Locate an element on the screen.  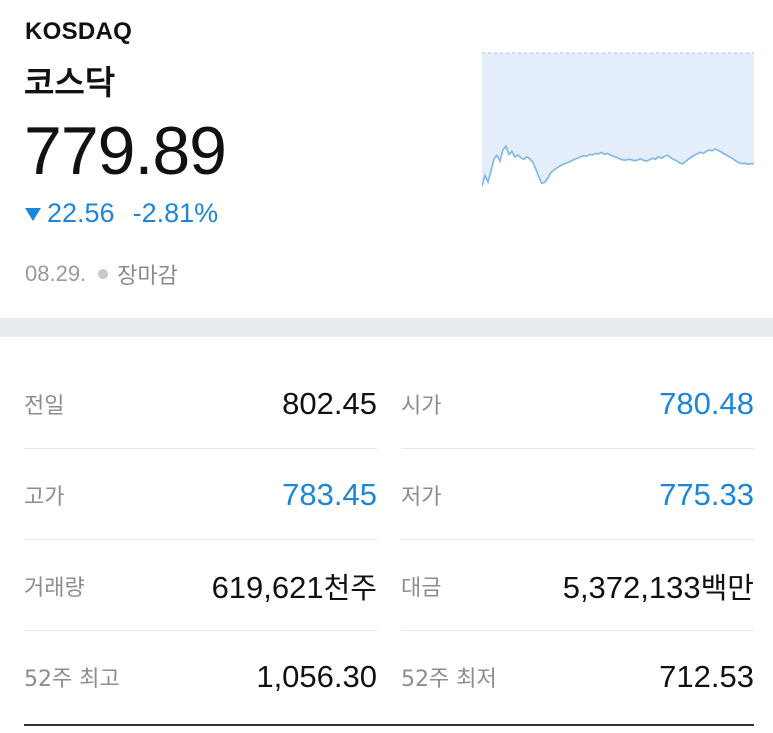
current-price: 779.89 is located at coordinates (125, 151).